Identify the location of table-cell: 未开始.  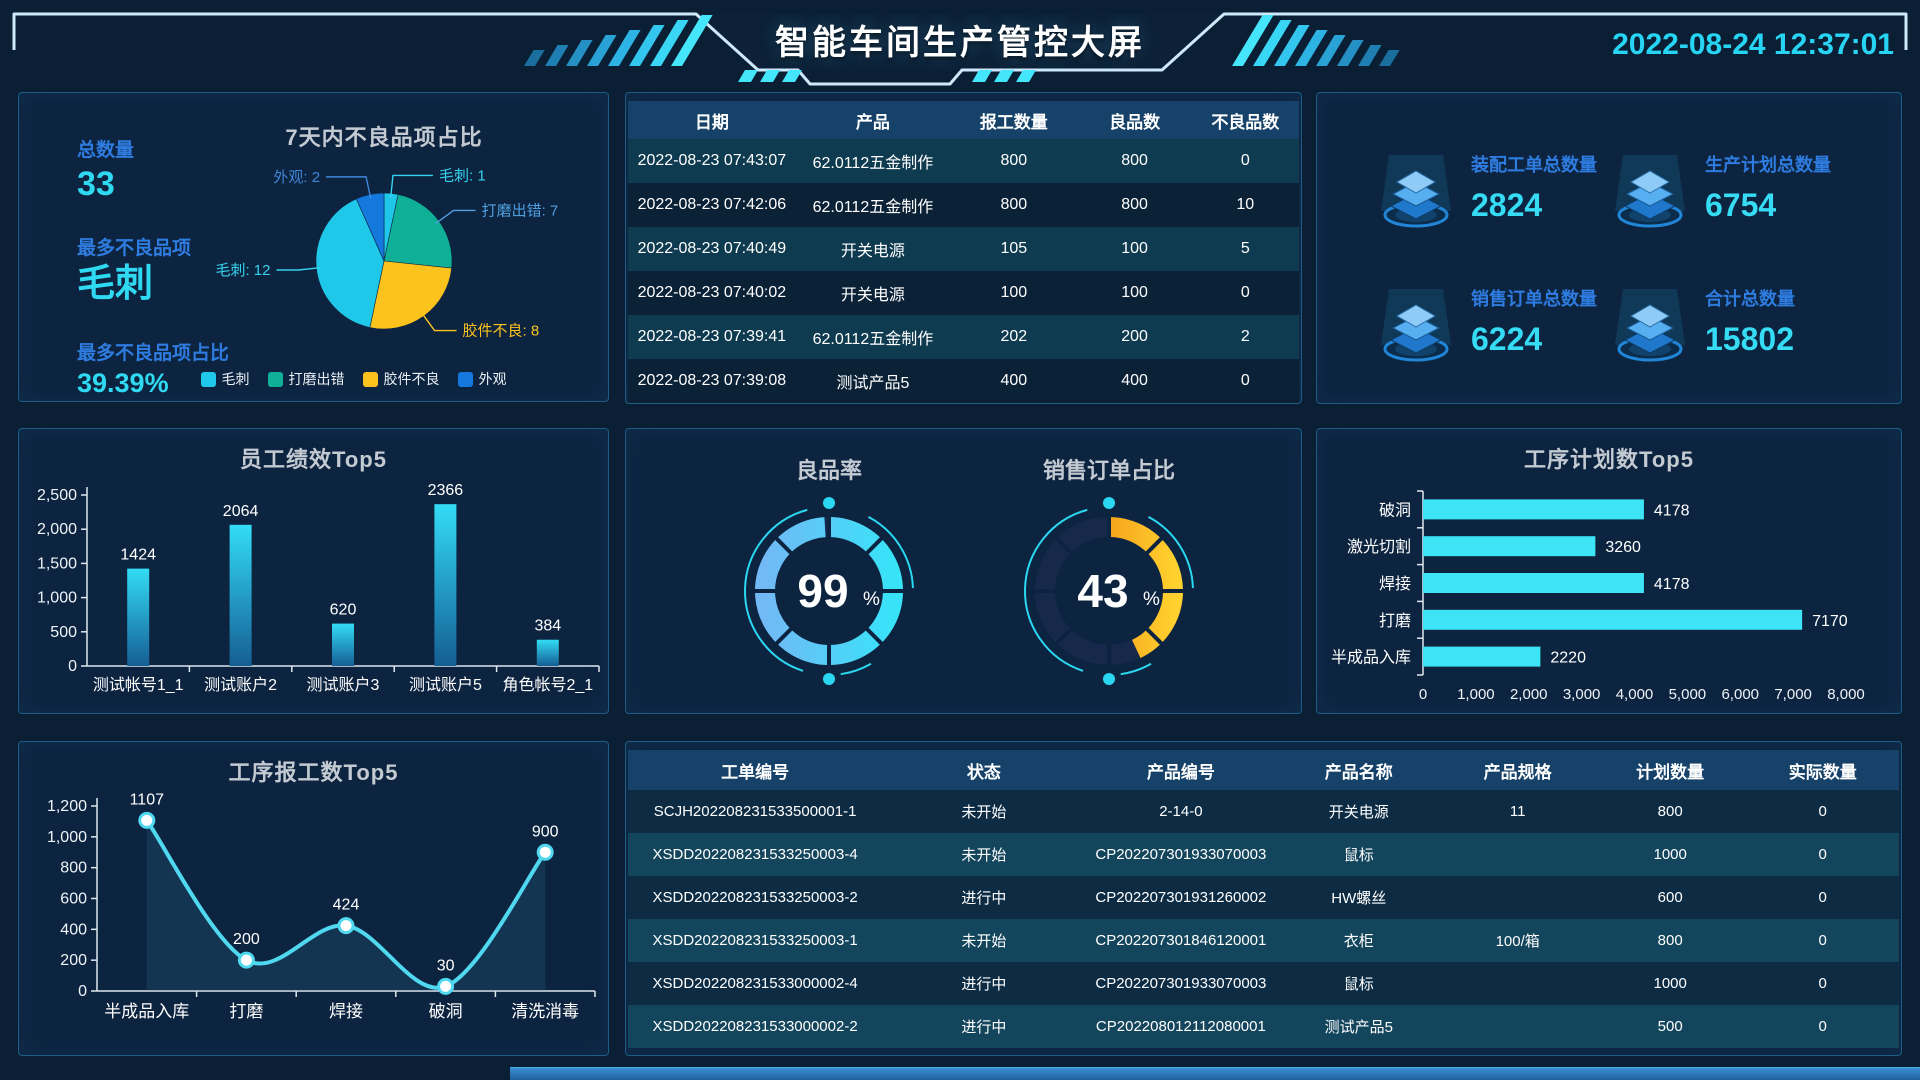
(984, 855).